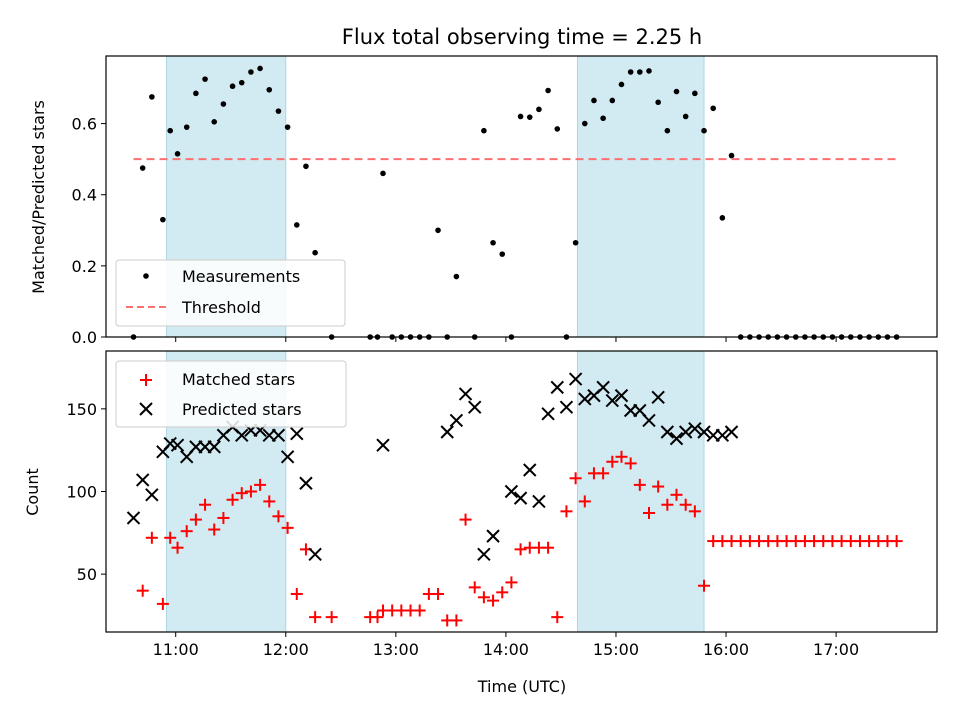 This screenshot has width=960, height=720. I want to click on x-tick-label: 14:00, so click(506, 649).